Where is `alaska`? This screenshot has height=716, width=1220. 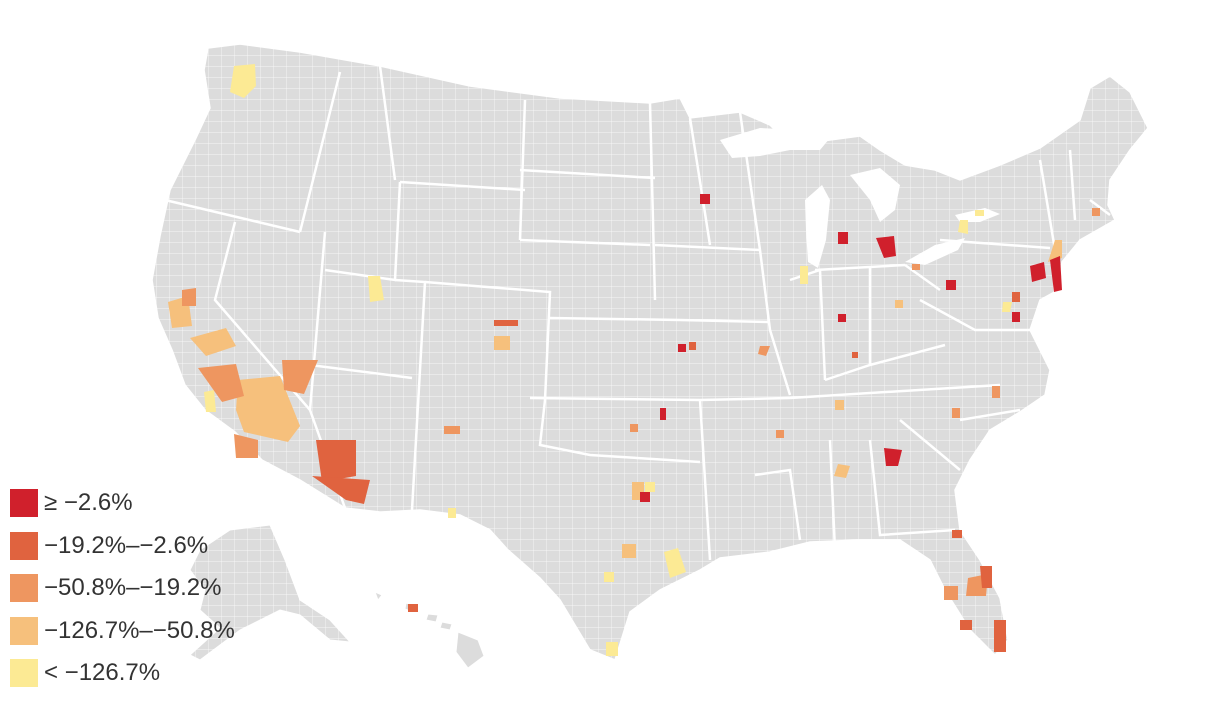 alaska is located at coordinates (270, 592).